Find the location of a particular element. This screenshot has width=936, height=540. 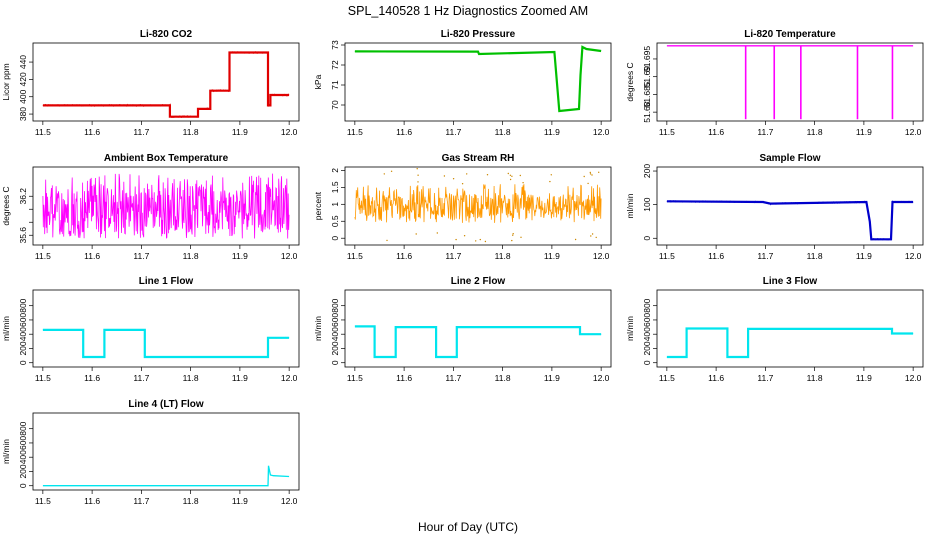

y-tick-label: 600 is located at coordinates (335, 320).